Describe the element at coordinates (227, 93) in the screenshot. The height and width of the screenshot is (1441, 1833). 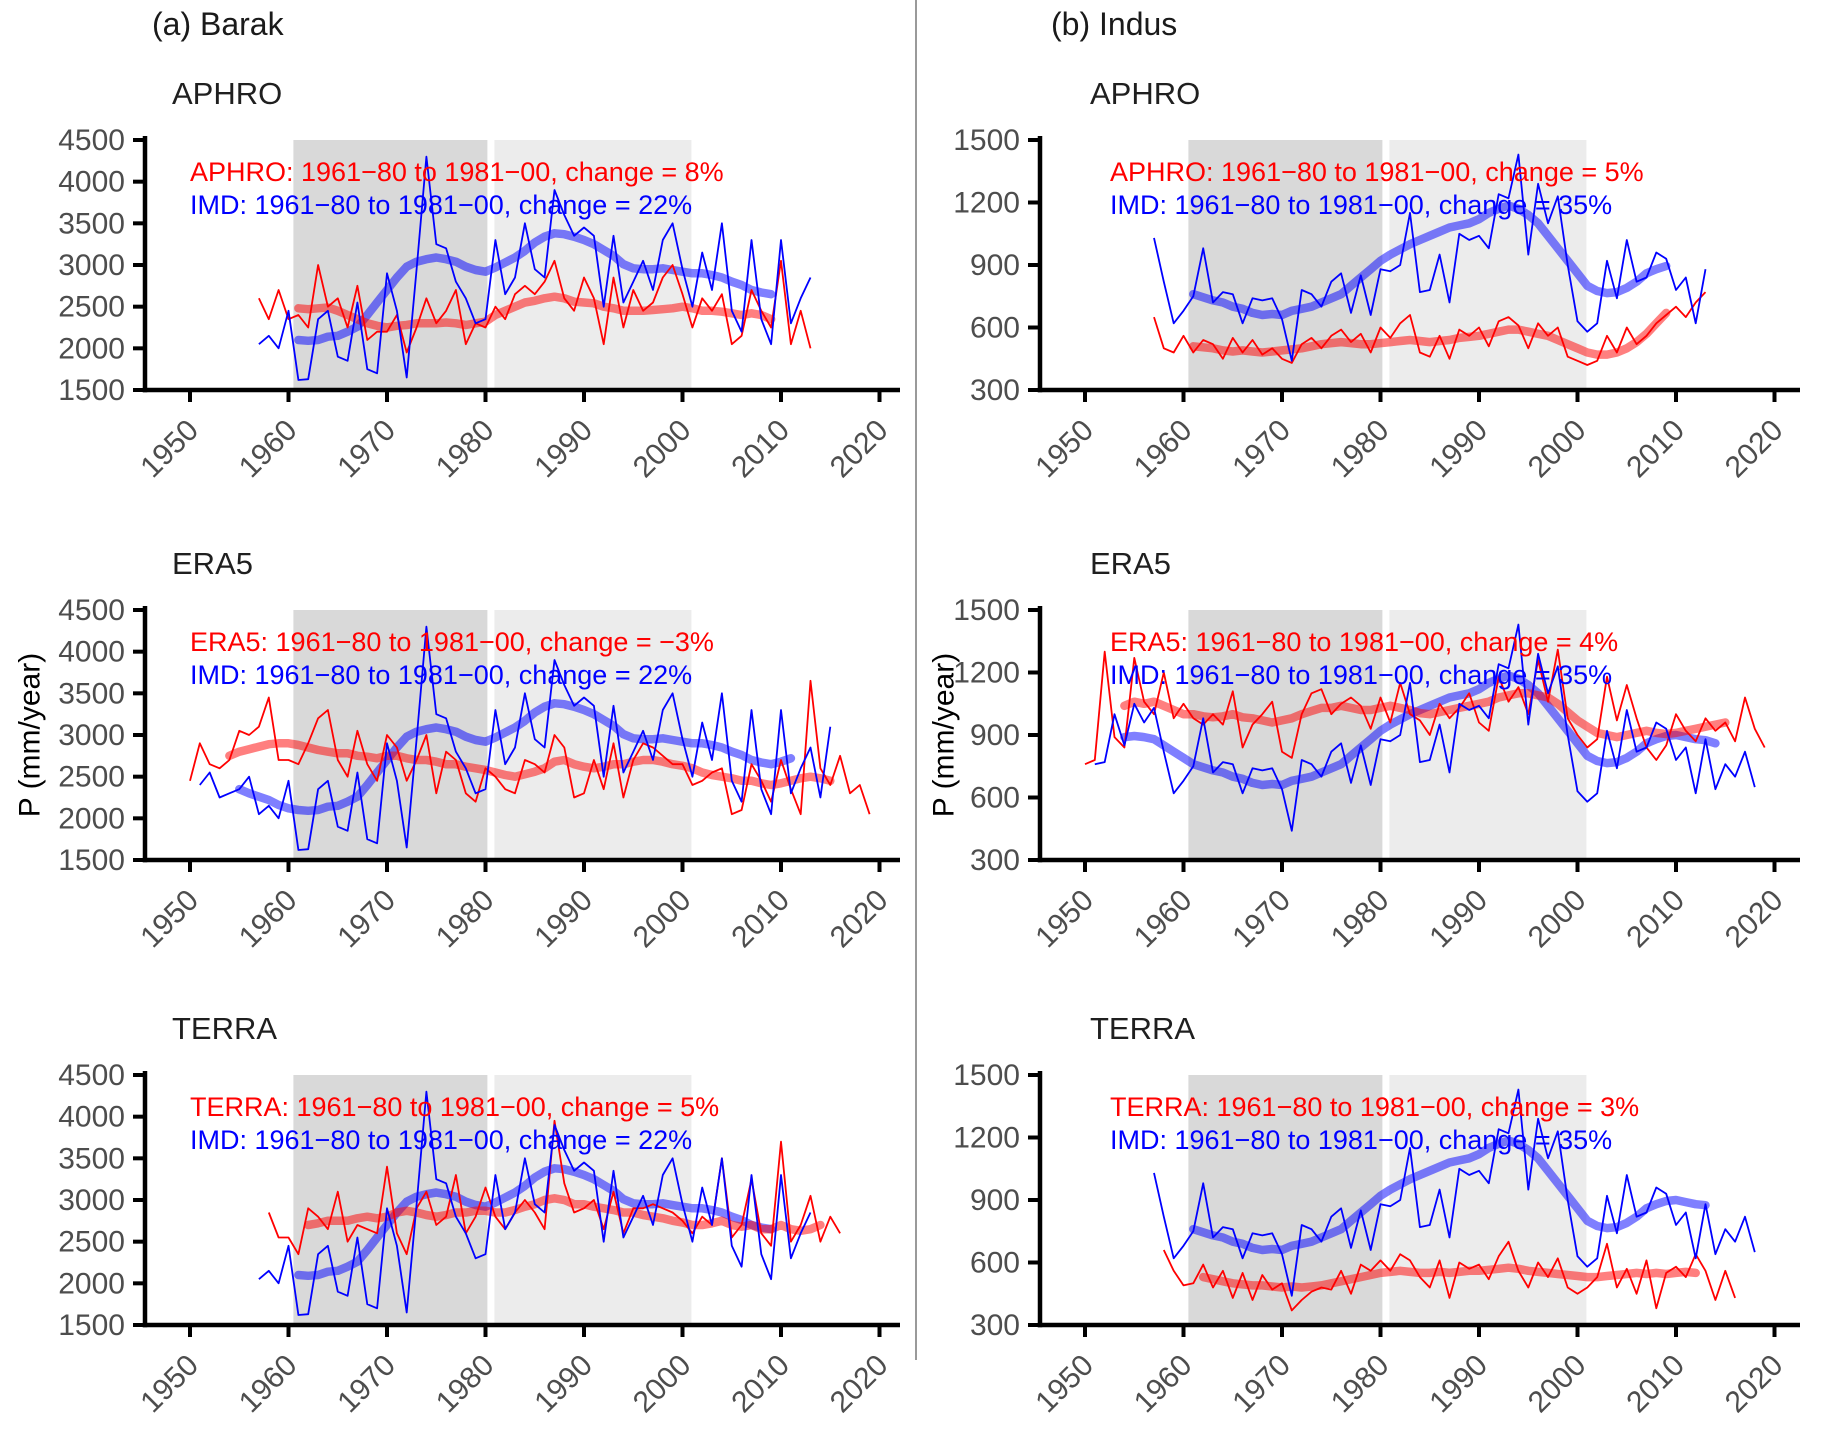
I see `panel-title-barak-aphro: APHRO` at that location.